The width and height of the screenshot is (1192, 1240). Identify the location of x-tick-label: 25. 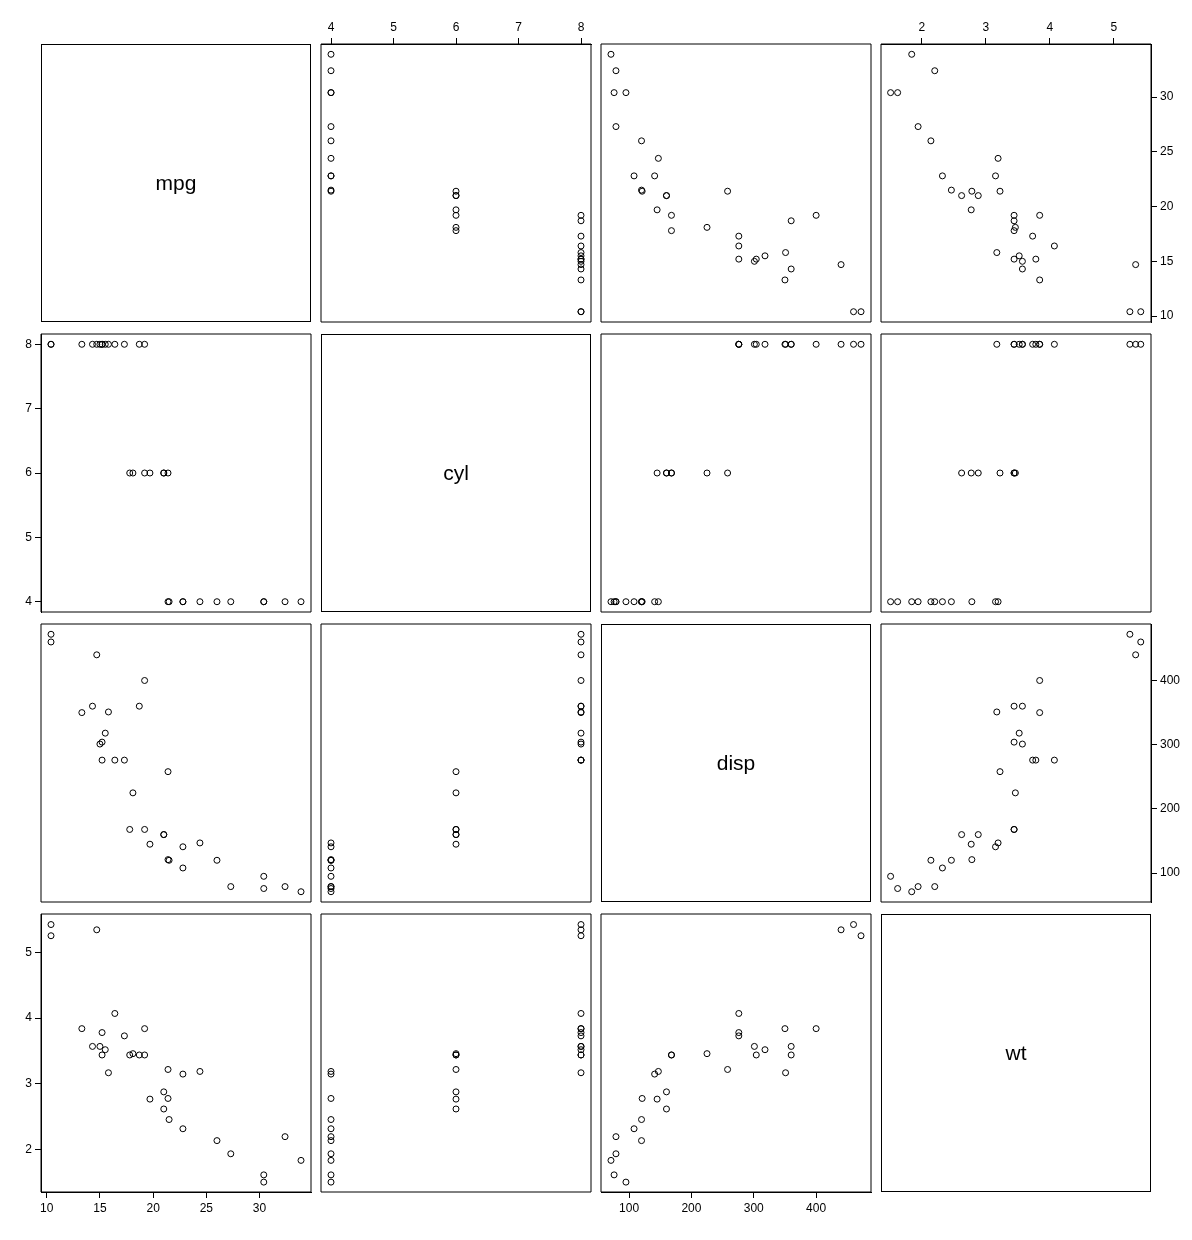
(206, 1207).